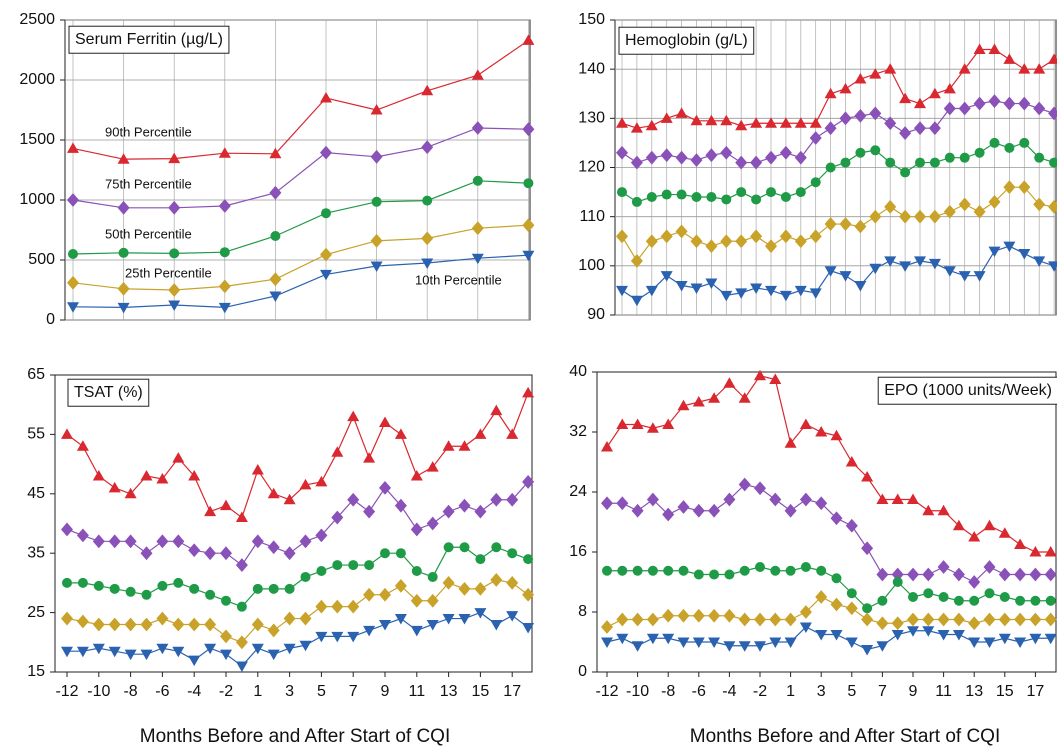  What do you see at coordinates (729, 691) in the screenshot?
I see `x-tick-label: -4` at bounding box center [729, 691].